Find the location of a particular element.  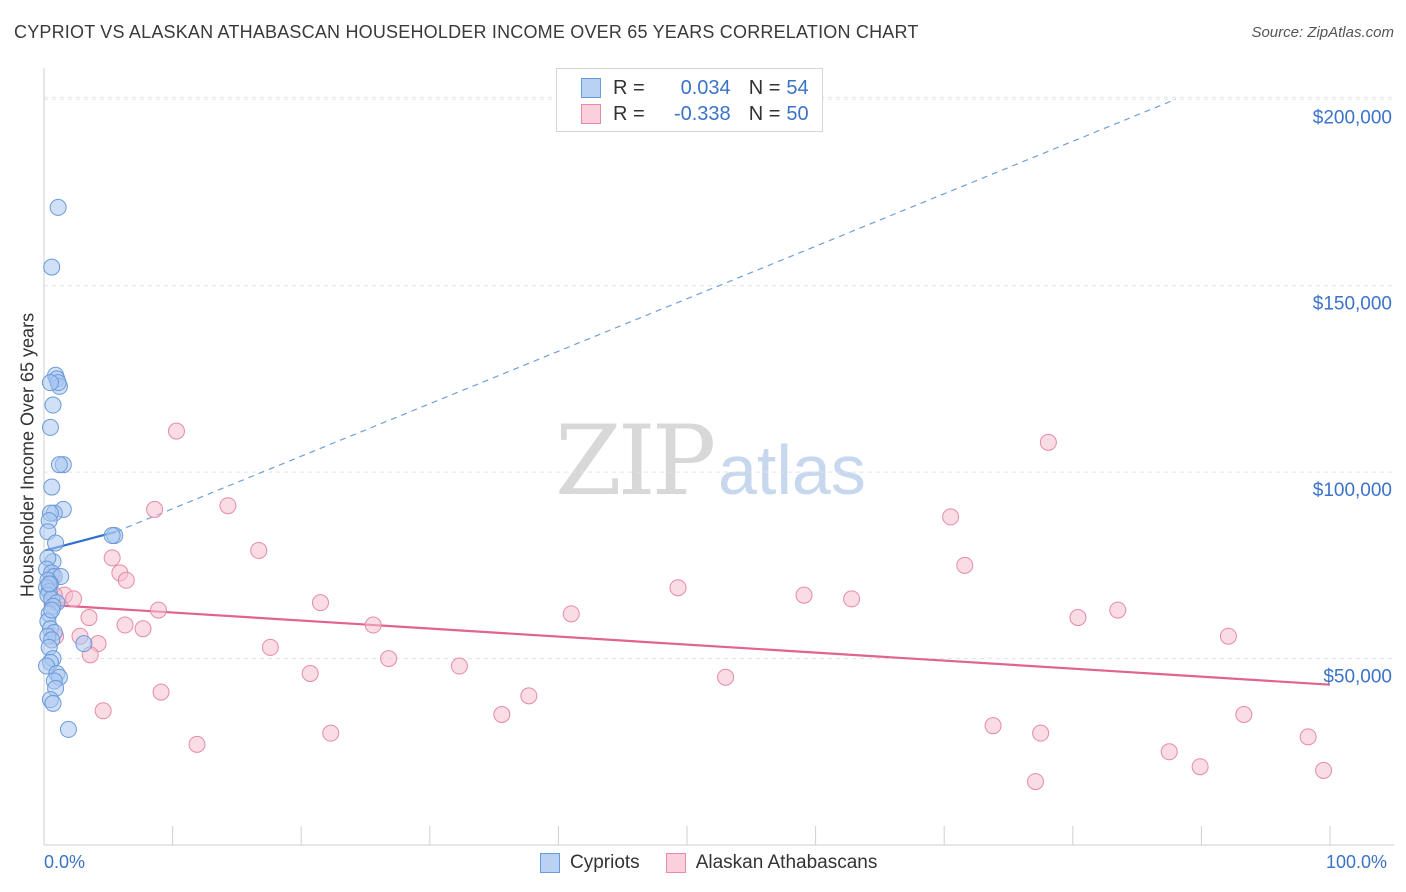

x-tick-max: 100.0% is located at coordinates (1357, 862).